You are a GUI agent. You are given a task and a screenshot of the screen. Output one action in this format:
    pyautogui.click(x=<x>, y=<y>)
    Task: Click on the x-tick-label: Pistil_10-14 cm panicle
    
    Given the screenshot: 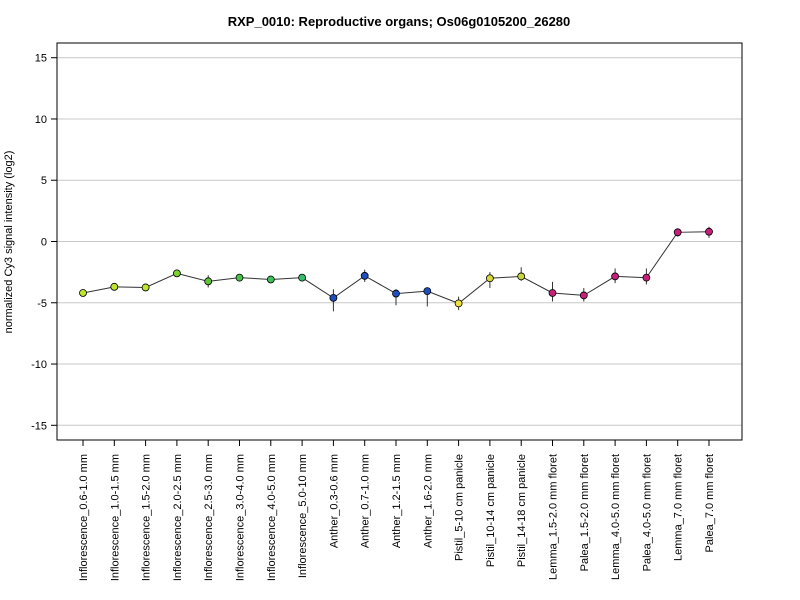 What is the action you would take?
    pyautogui.click(x=491, y=510)
    